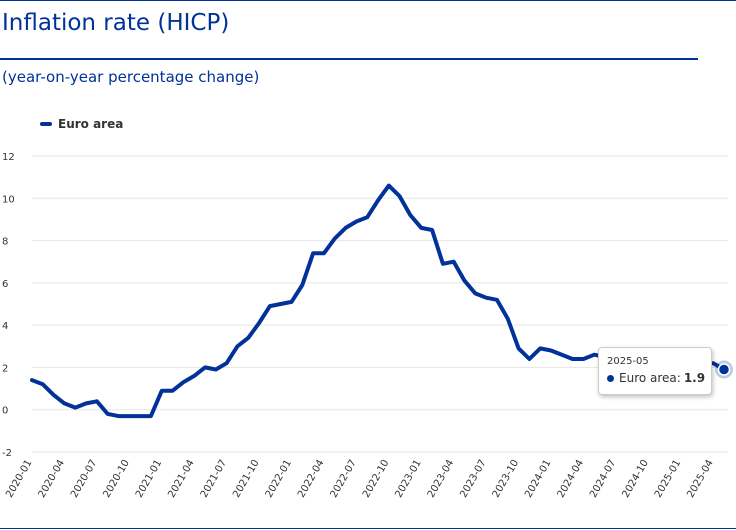  Describe the element at coordinates (538, 479) in the screenshot. I see `x-tick-label: 2024-01` at that location.